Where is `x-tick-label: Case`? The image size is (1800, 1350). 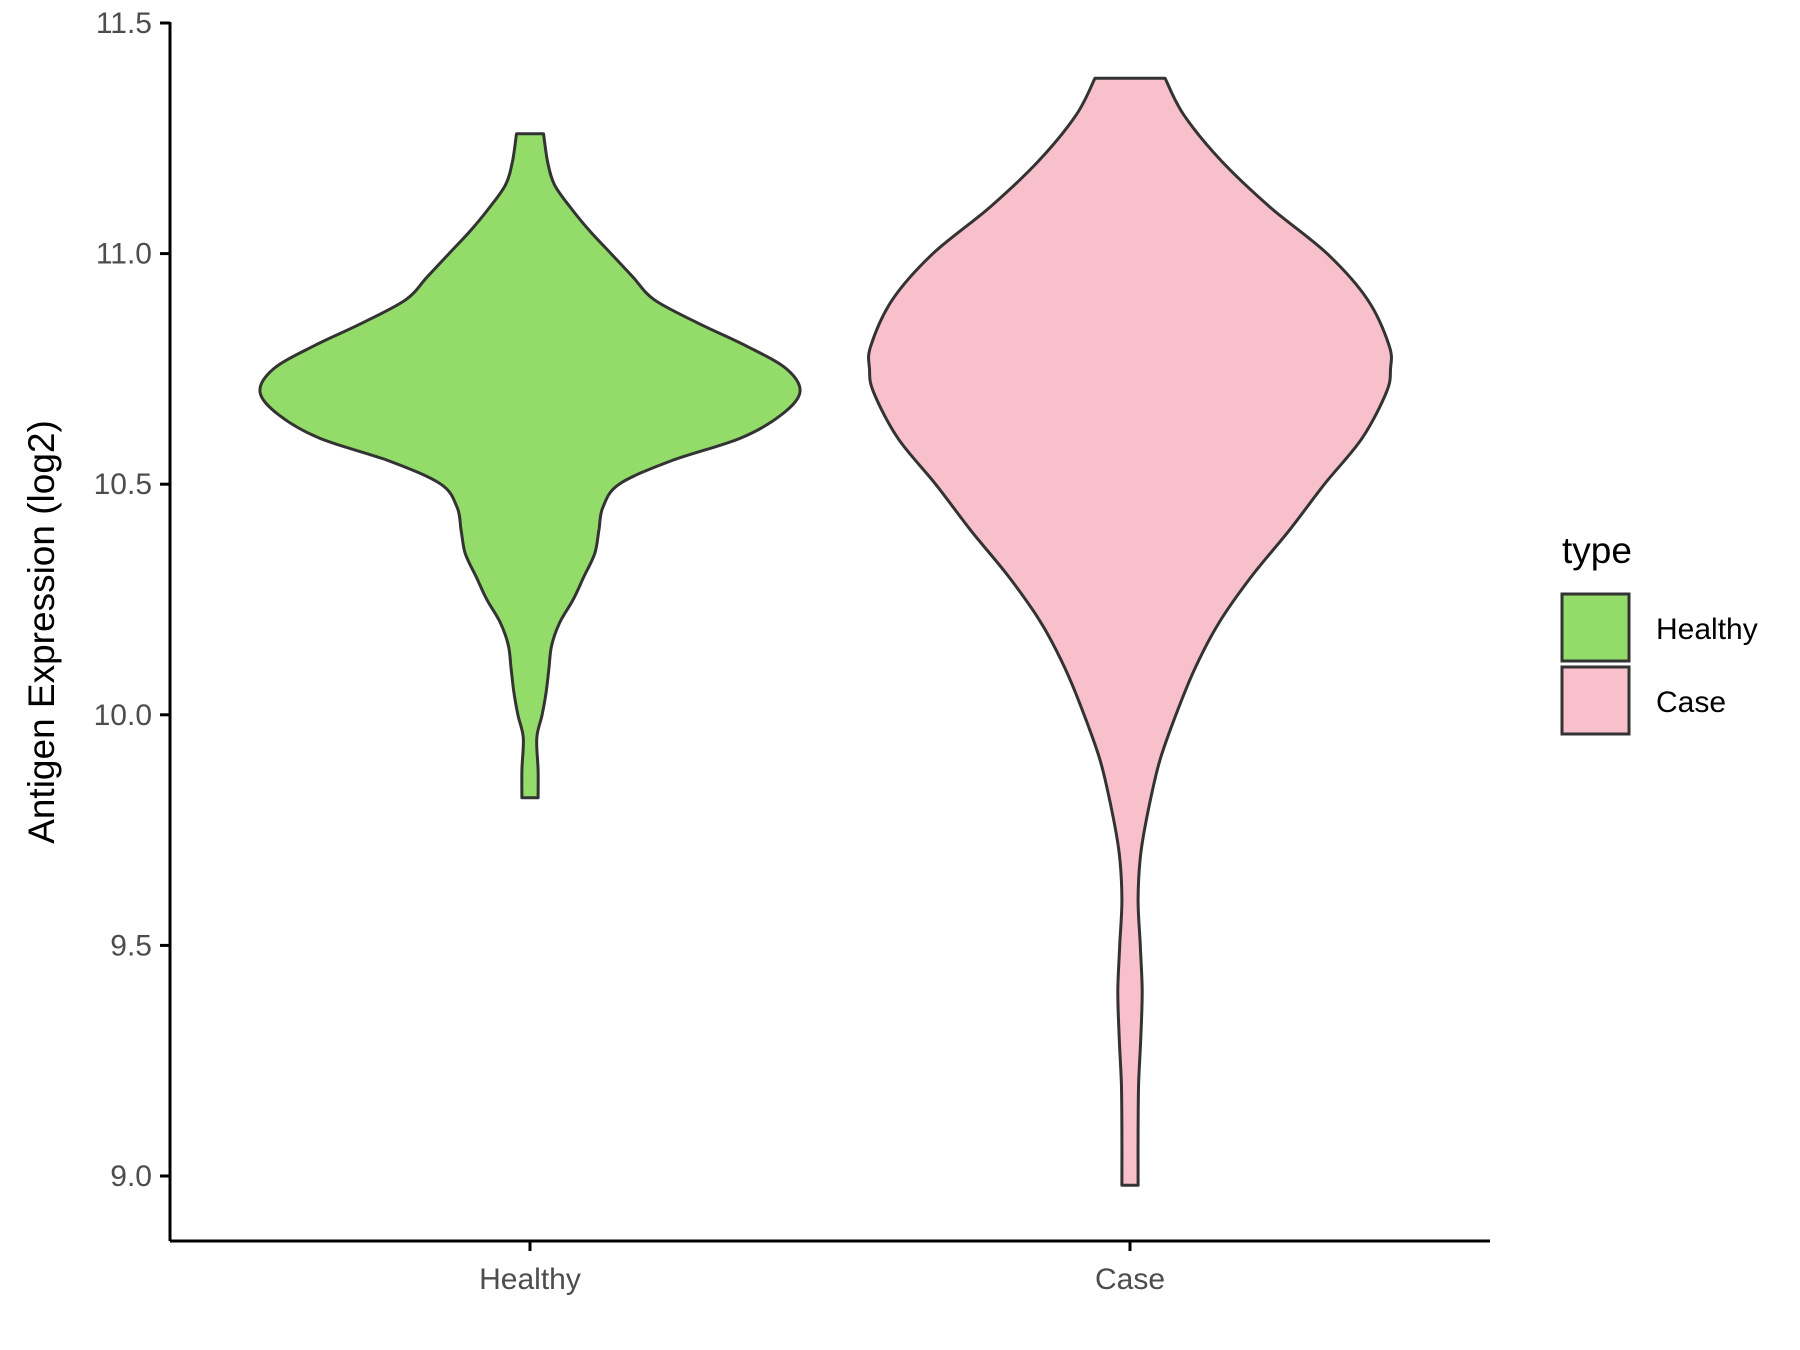
x-tick-label: Case is located at coordinates (1130, 1279).